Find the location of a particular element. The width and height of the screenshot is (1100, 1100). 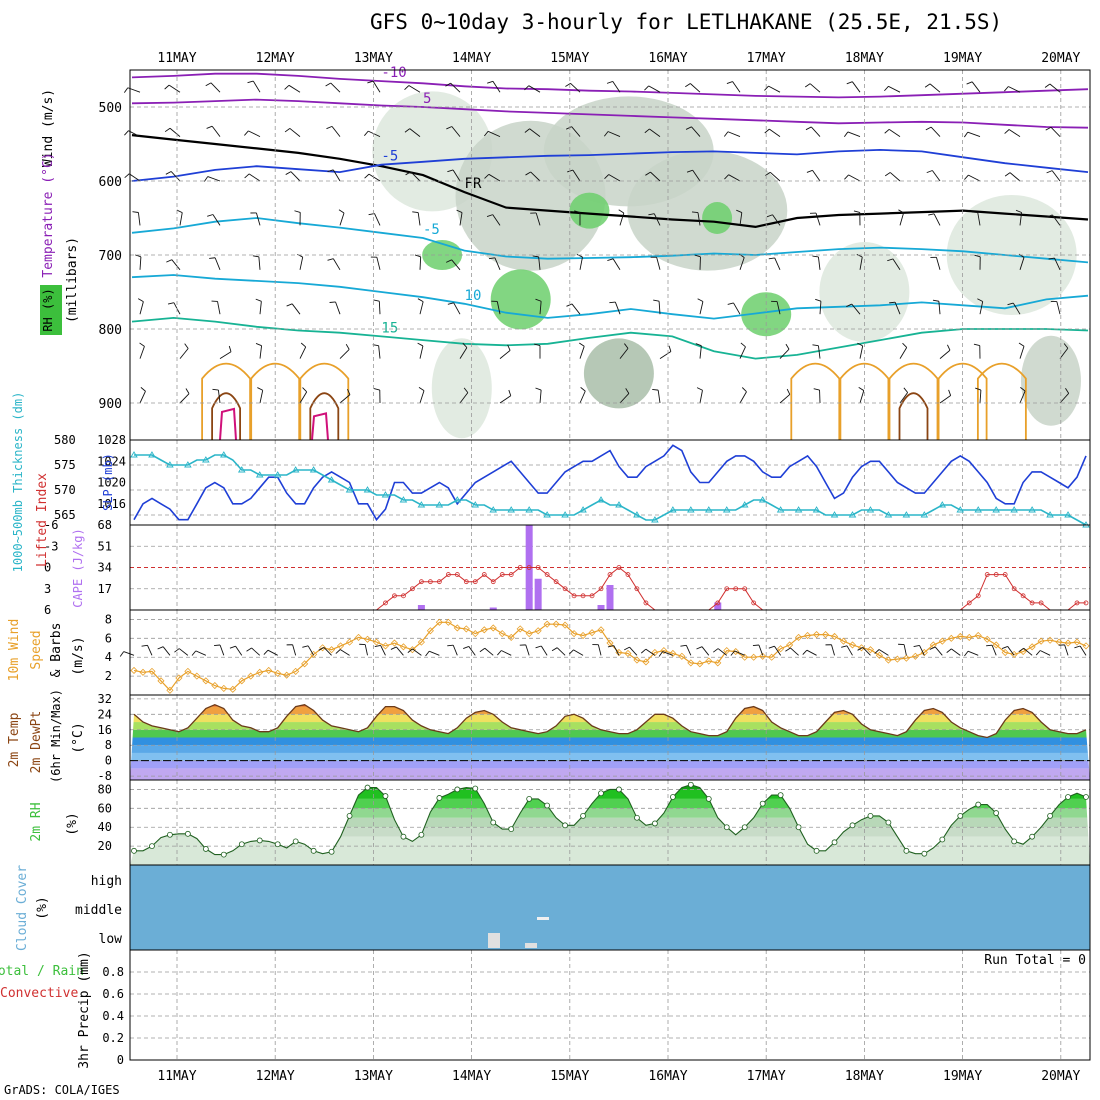

isotherm-line is located at coordinates (610, 240).